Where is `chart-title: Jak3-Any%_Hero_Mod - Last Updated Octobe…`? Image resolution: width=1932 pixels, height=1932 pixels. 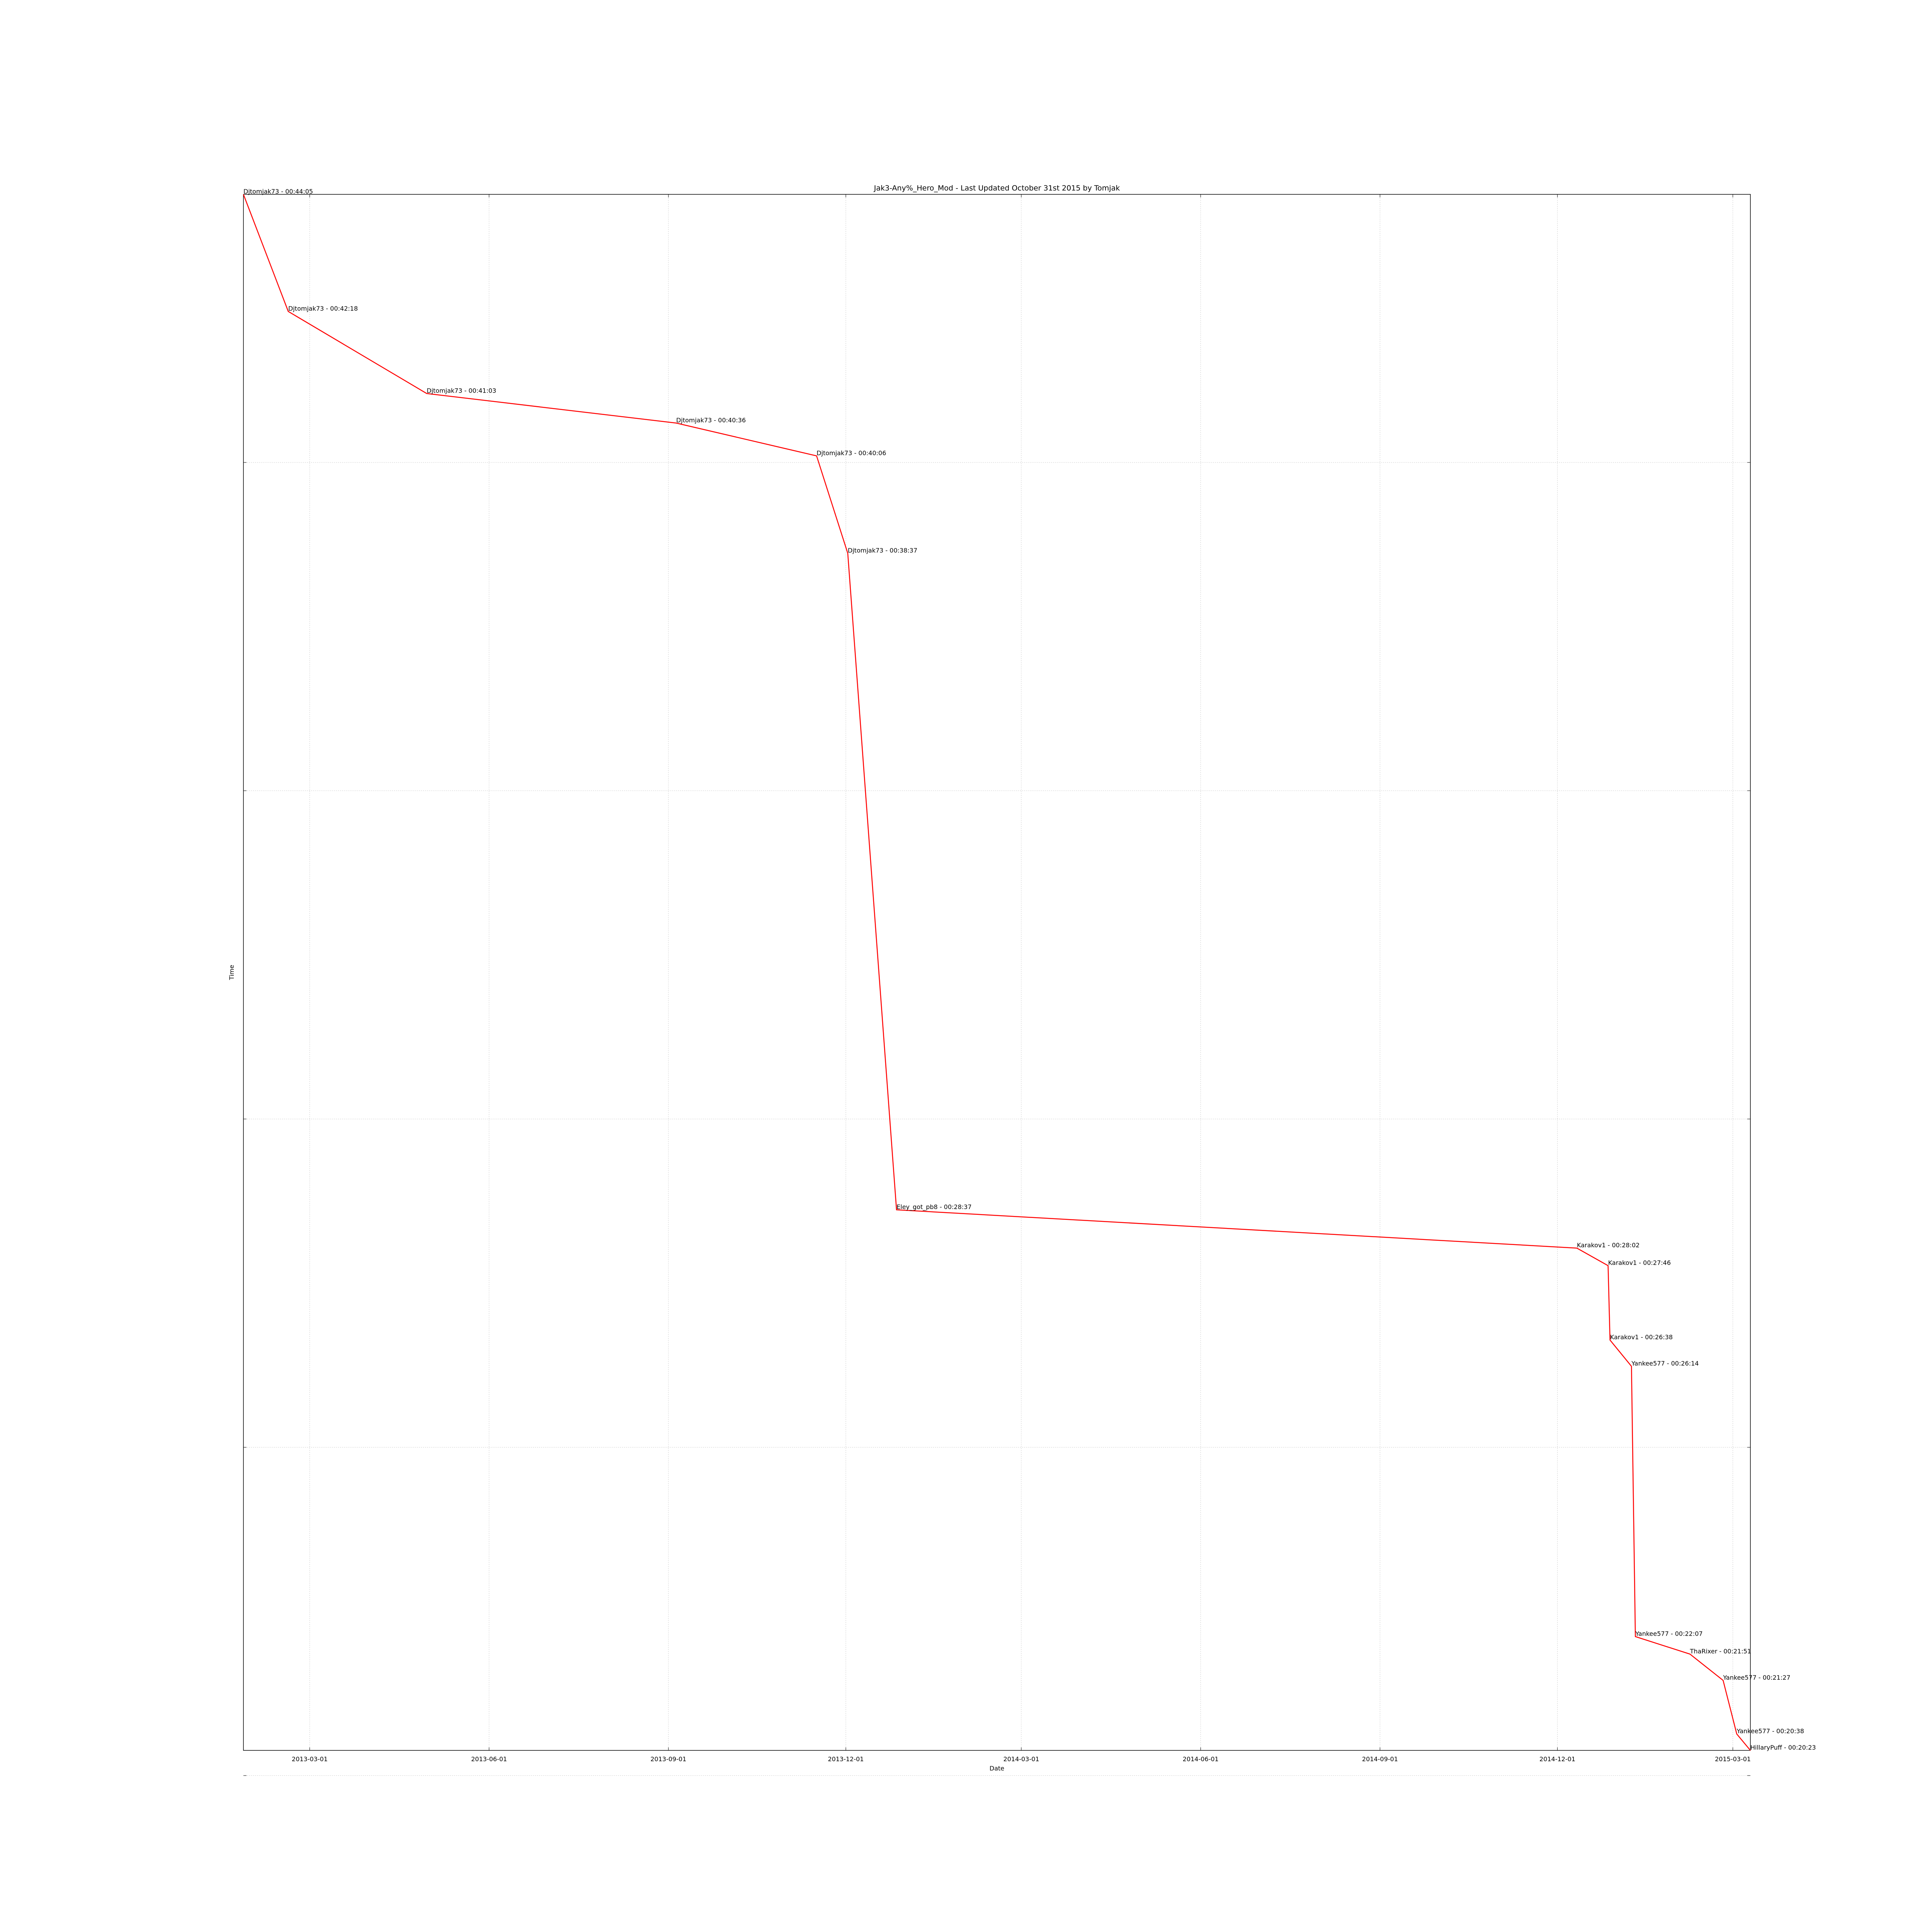
chart-title: Jak3-Any%_Hero_Mod - Last Updated Octobe… is located at coordinates (997, 188).